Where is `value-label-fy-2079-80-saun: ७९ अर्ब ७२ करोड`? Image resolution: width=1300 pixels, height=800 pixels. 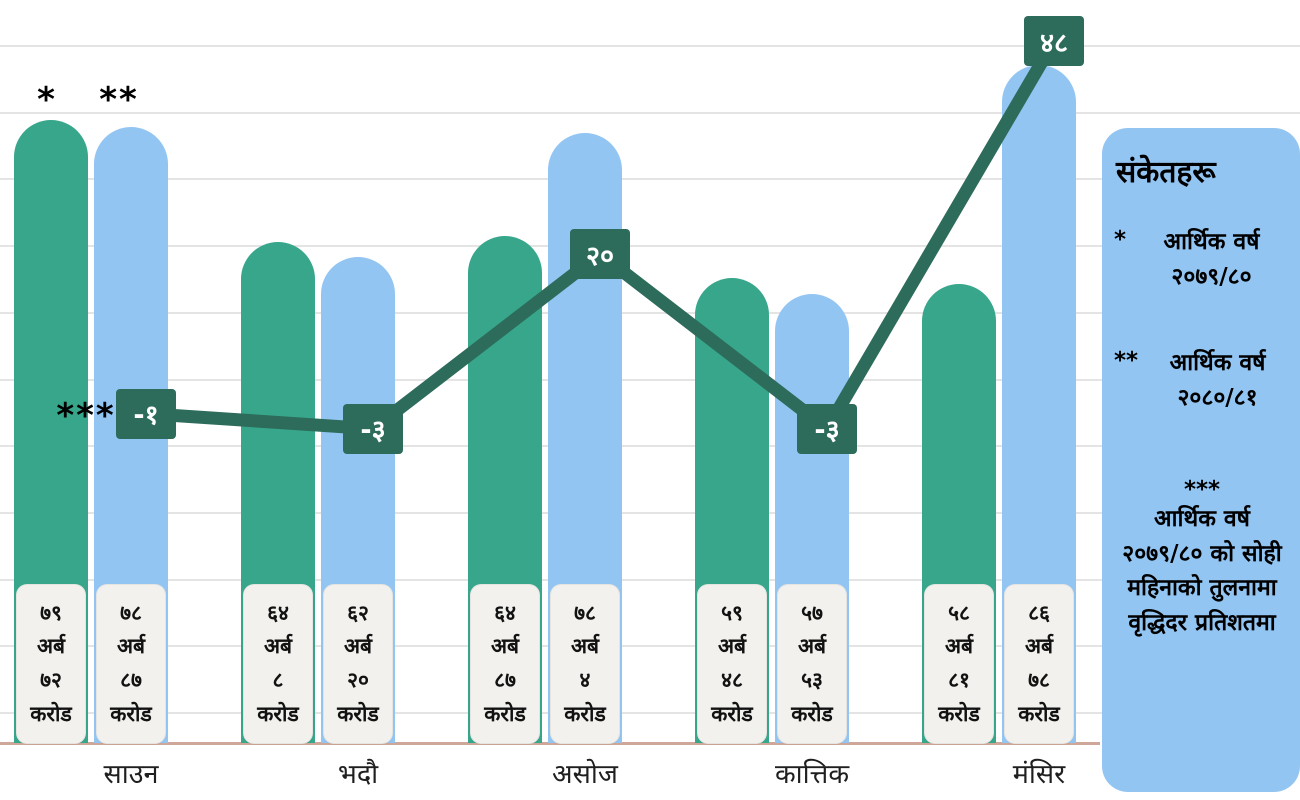
value-label-fy-2079-80-saun: ७९ अर्ब ७२ करोड is located at coordinates (51, 664).